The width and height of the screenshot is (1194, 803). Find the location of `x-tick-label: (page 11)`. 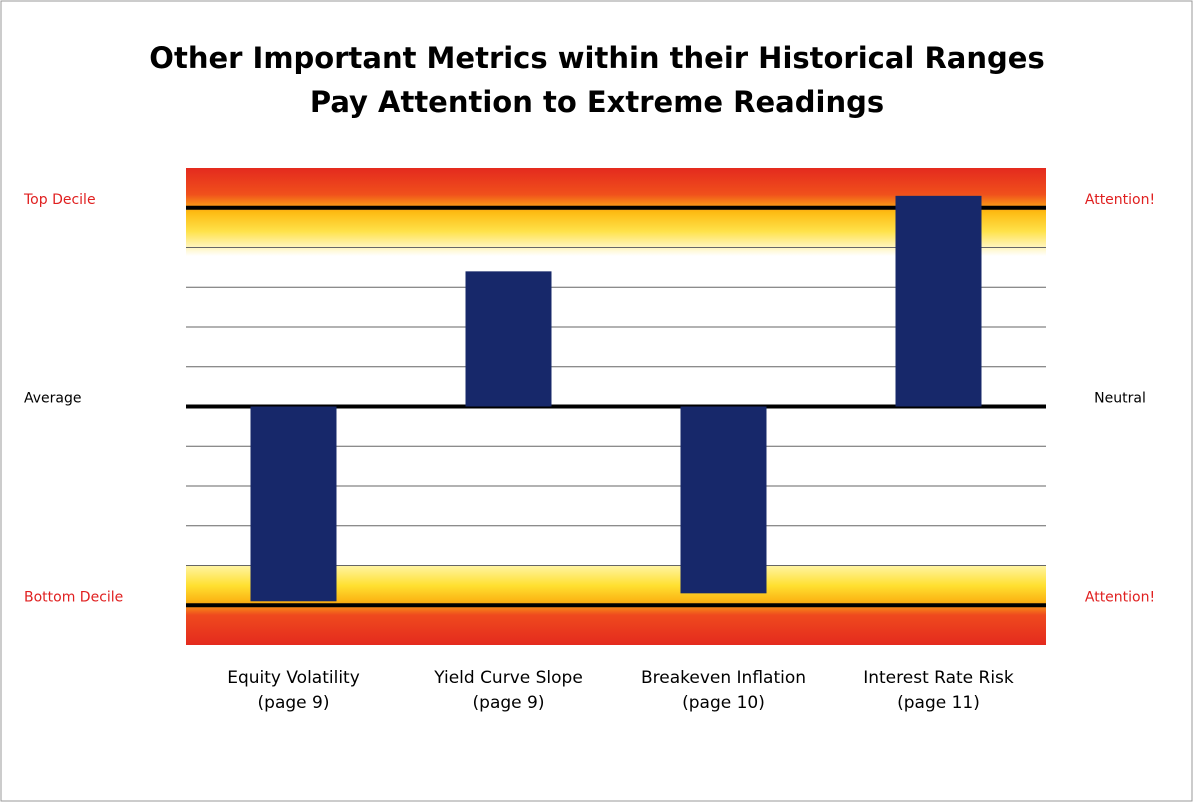

x-tick-label: (page 11) is located at coordinates (938, 703).